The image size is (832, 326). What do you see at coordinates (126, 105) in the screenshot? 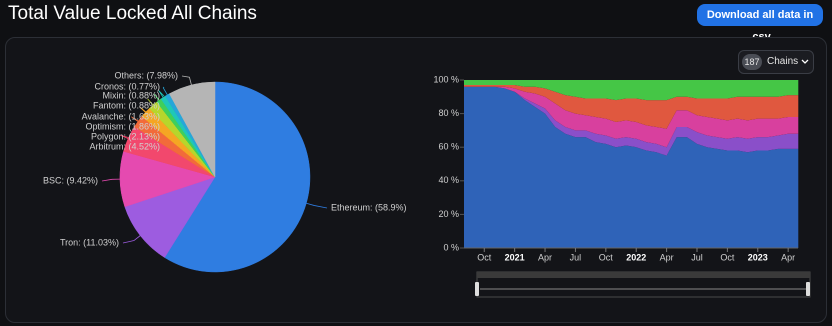
I see `slice-label: Fantom: (0.88%)` at bounding box center [126, 105].